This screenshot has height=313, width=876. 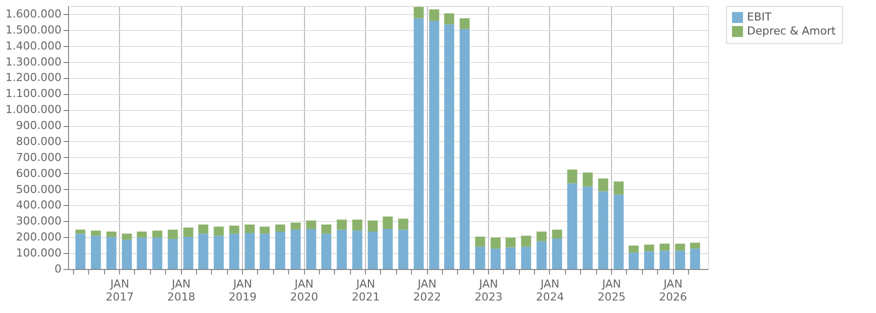 What do you see at coordinates (304, 291) in the screenshot?
I see `x-tick-label: JAN 2020` at bounding box center [304, 291].